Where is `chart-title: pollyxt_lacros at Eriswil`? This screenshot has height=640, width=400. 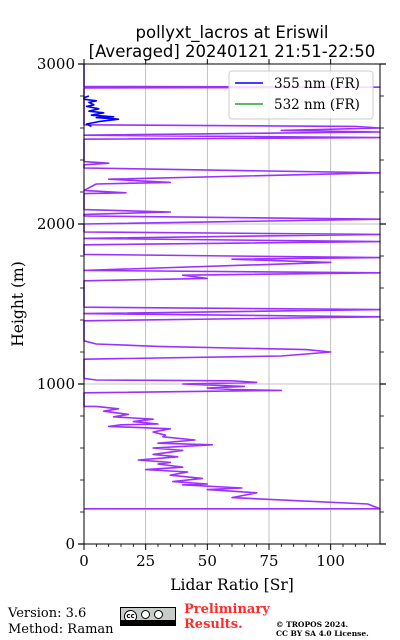
chart-title: pollyxt_lacros at Eriswil is located at coordinates (232, 33).